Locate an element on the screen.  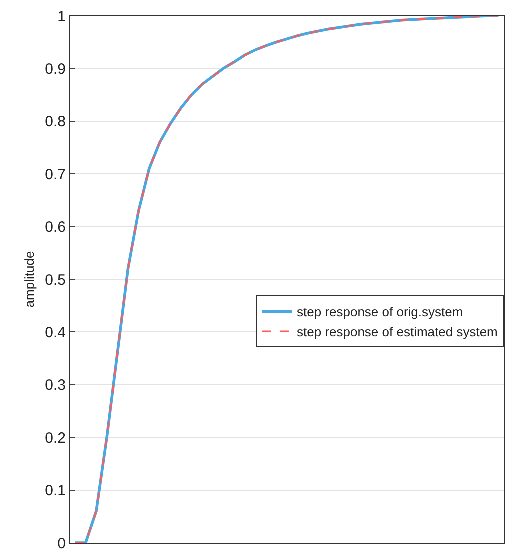
y-tick-label: 0.9 is located at coordinates (55, 69).